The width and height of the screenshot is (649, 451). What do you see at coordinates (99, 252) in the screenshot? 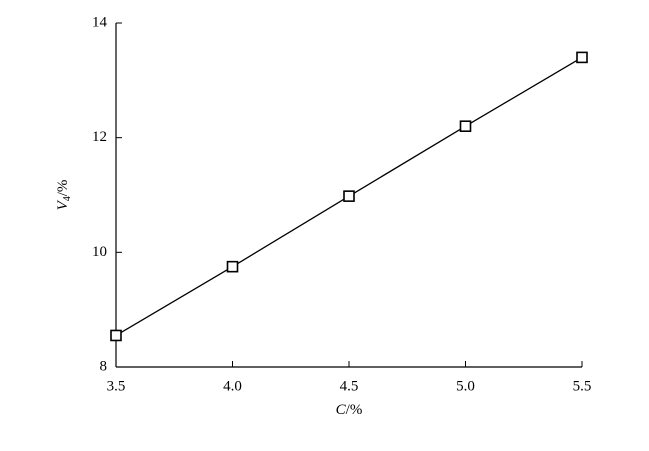
I see `y-tick-label: 10` at bounding box center [99, 252].